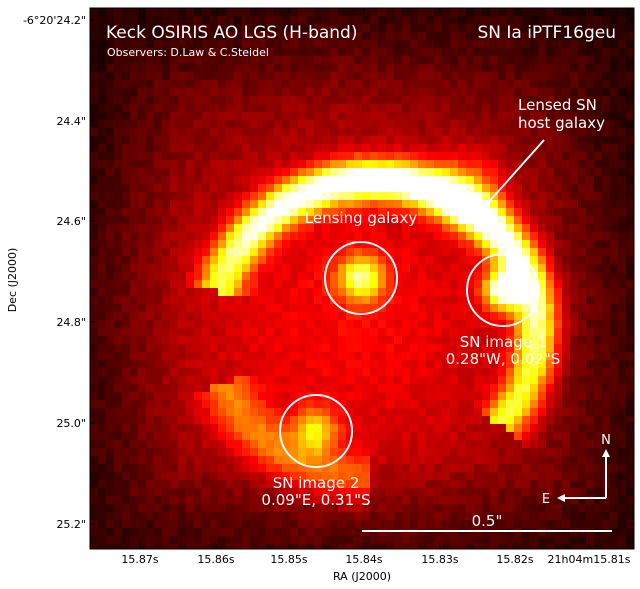  Describe the element at coordinates (362, 576) in the screenshot. I see `x-axis-label: RA (J2000)` at that location.